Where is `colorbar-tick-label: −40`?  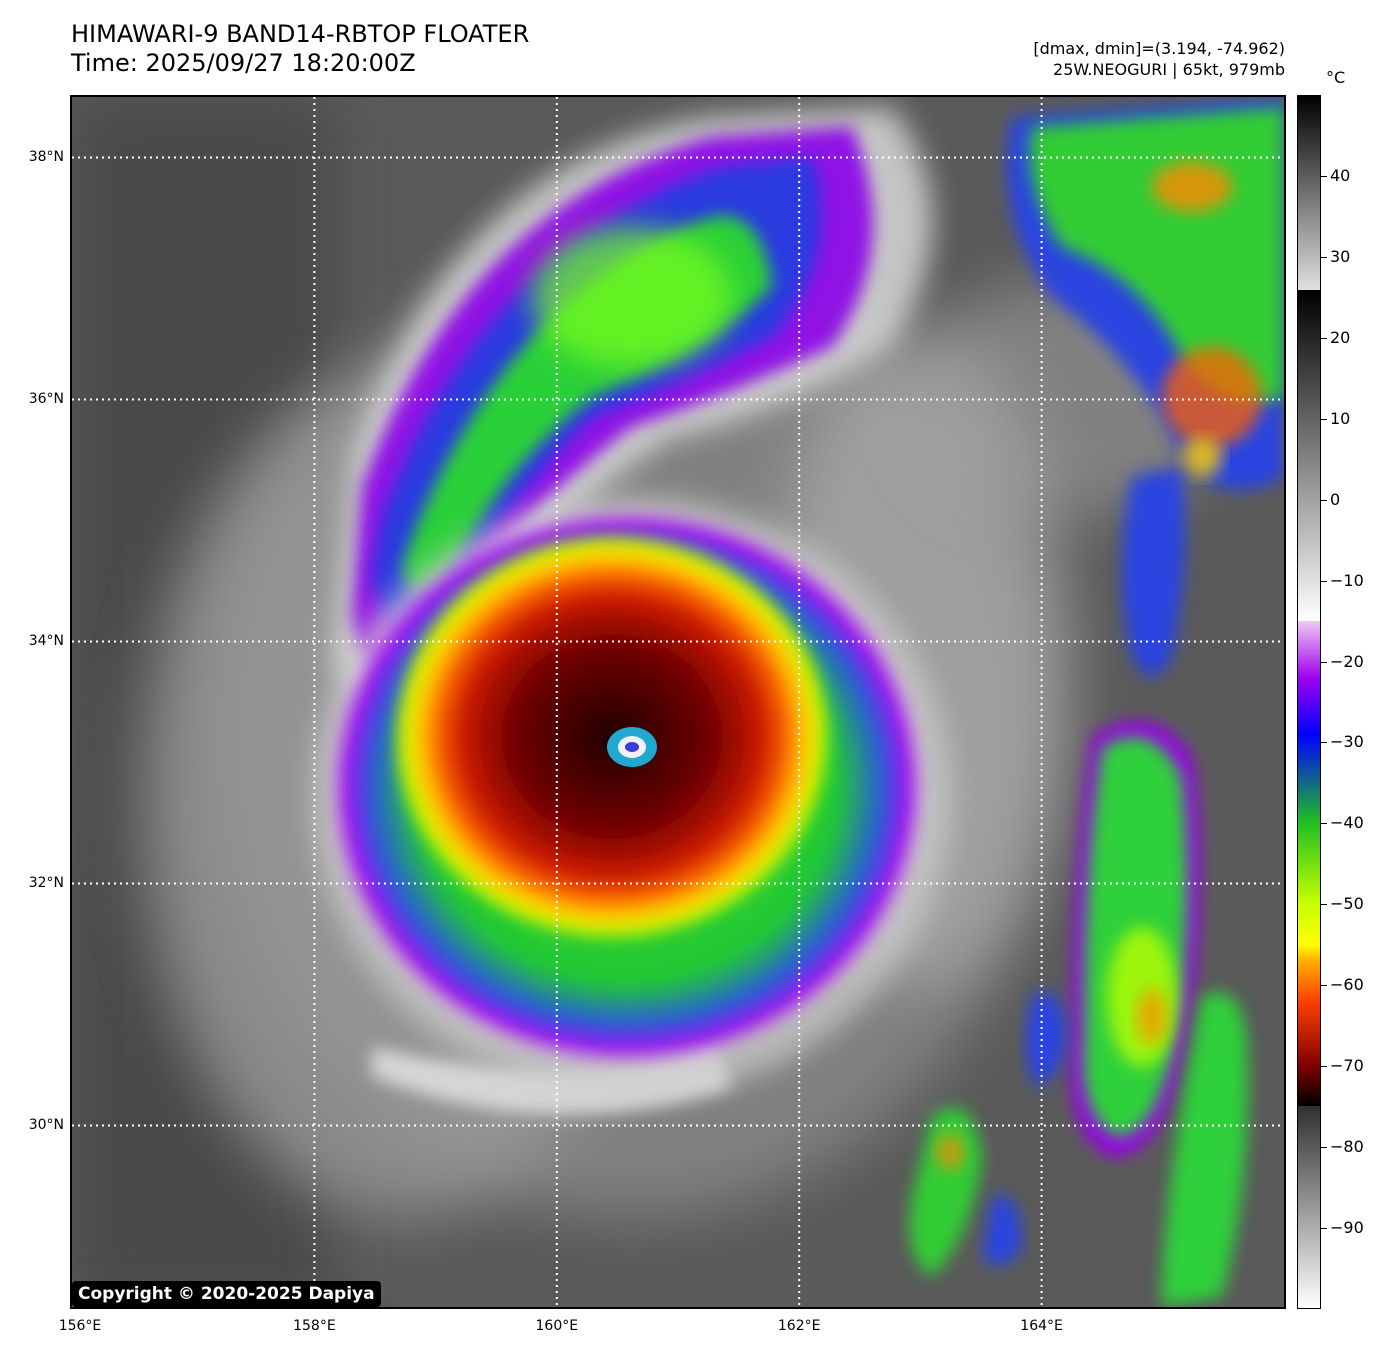
colorbar-tick-label: −40 is located at coordinates (1347, 823).